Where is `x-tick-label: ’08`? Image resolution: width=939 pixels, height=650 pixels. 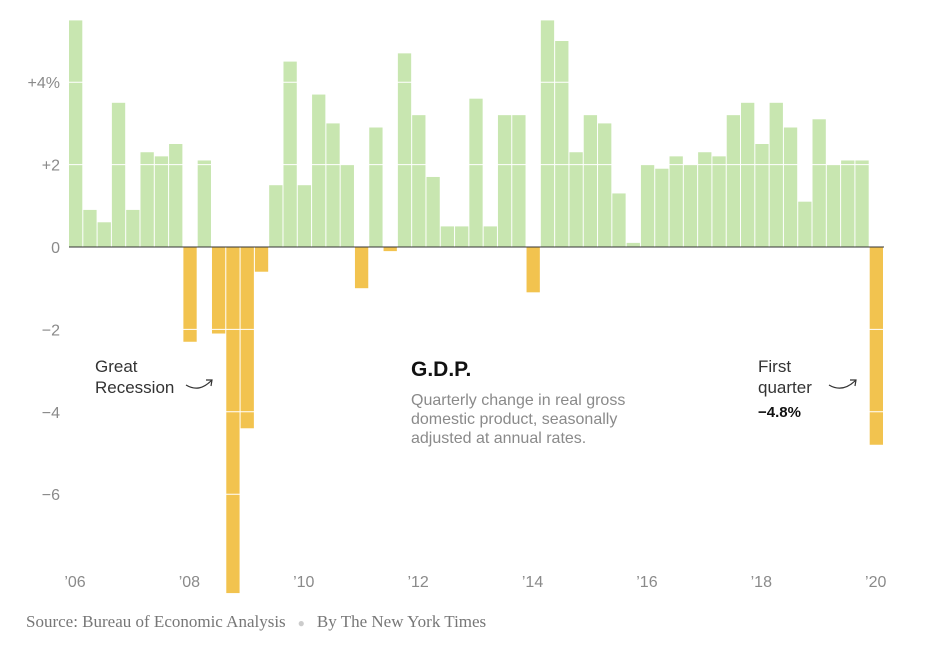 x-tick-label: ’08 is located at coordinates (189, 582).